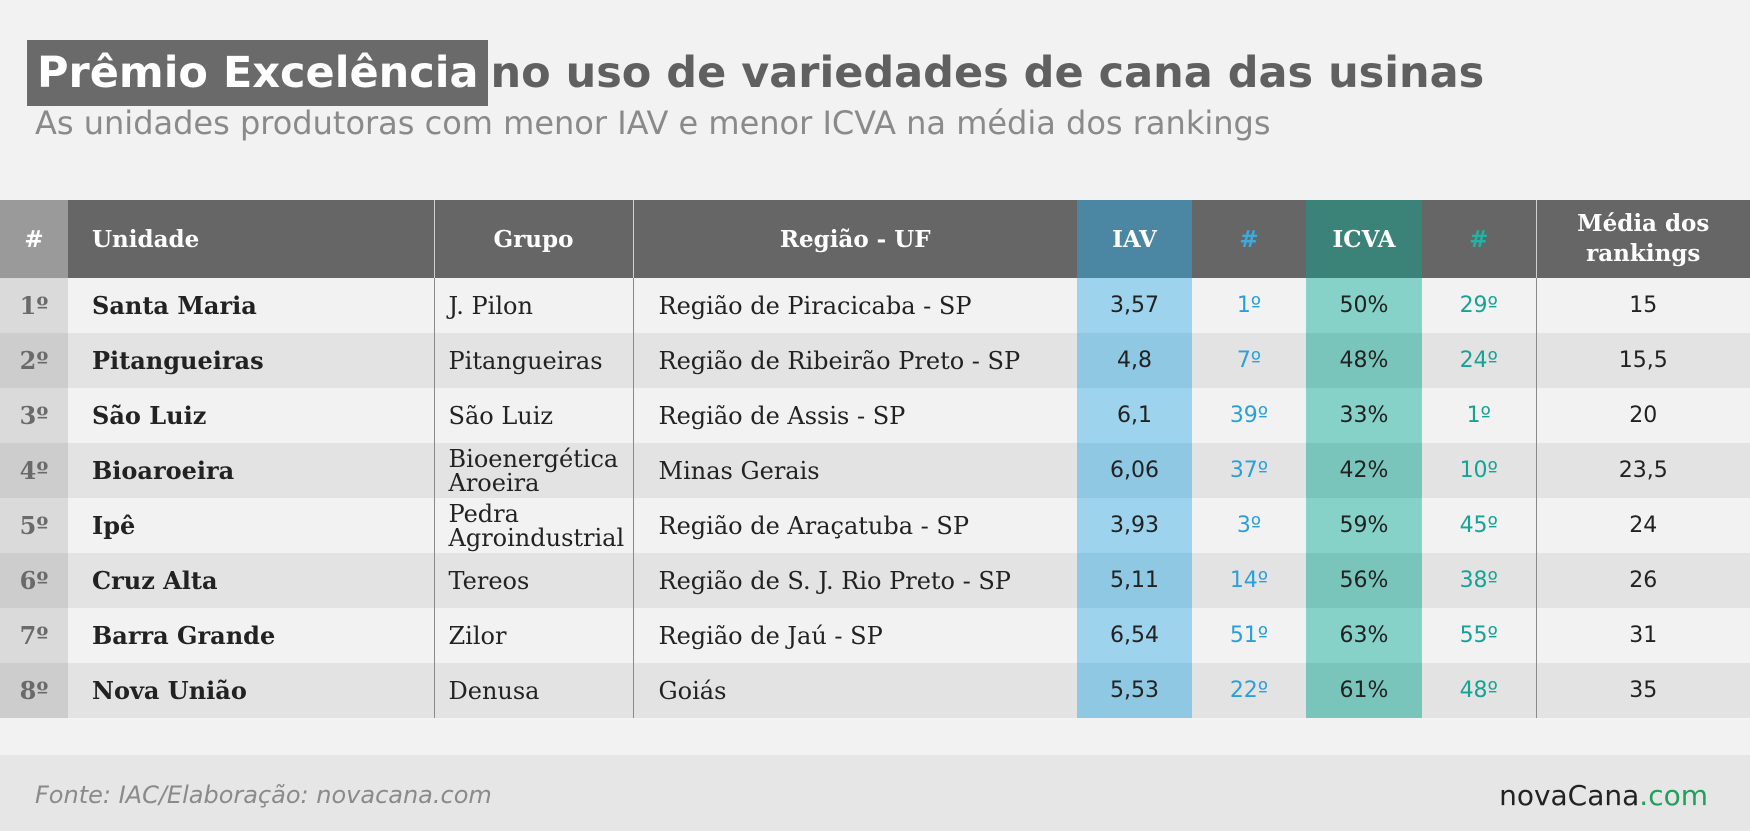 The image size is (1750, 831). Describe the element at coordinates (533, 580) in the screenshot. I see `cell-grupo: Tereos` at that location.